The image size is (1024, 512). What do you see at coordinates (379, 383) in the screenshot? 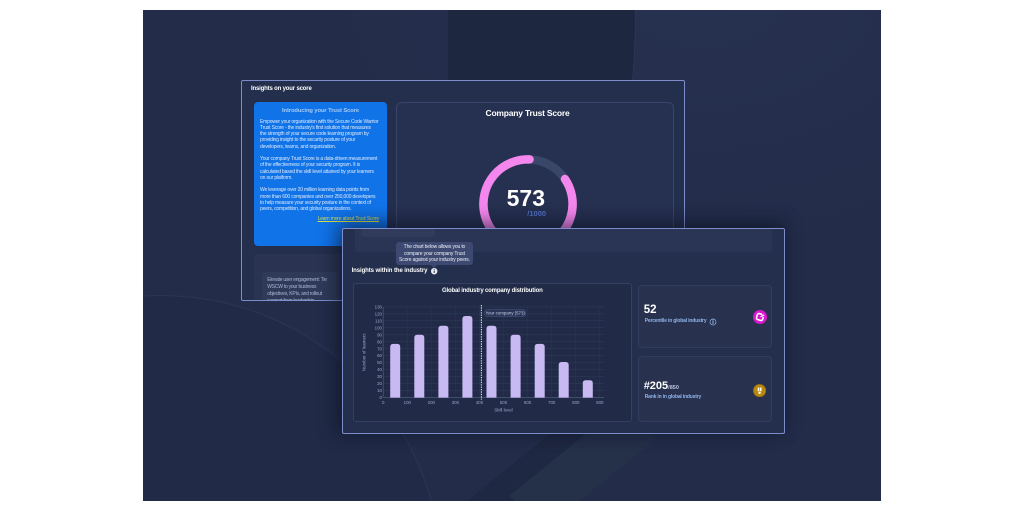
I see `svg-text: 20` at bounding box center [379, 383].